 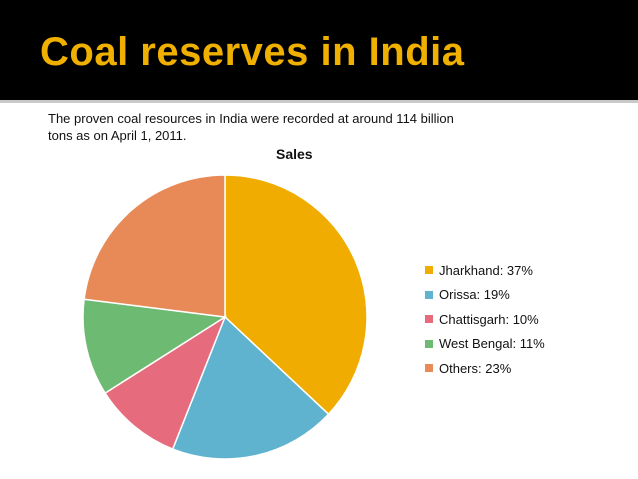 What do you see at coordinates (296, 295) in the screenshot?
I see `pie-slice-jharkhand` at bounding box center [296, 295].